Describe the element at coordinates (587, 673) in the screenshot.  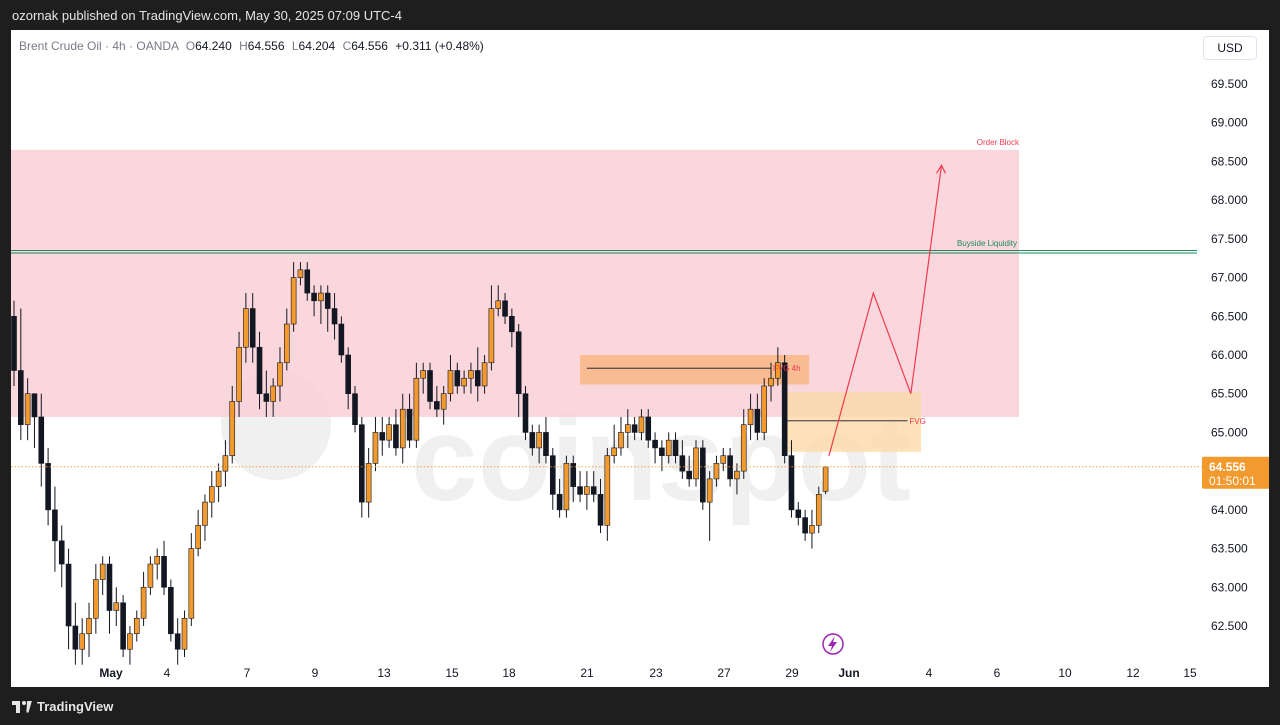
I see `x-tick-label: 21` at that location.